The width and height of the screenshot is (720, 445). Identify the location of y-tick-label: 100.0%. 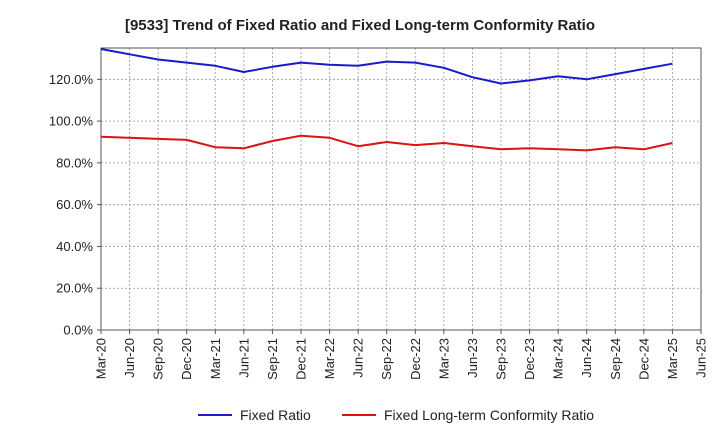
(71, 121).